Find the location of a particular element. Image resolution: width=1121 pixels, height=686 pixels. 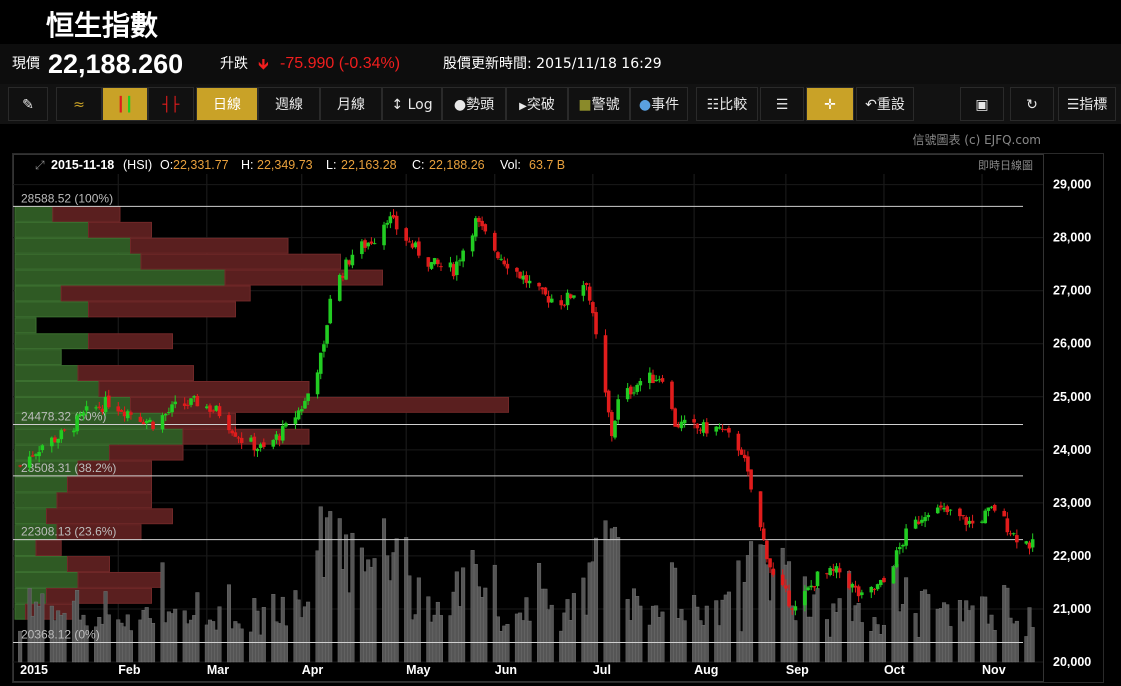

x-tick-label: Feb is located at coordinates (129, 670).